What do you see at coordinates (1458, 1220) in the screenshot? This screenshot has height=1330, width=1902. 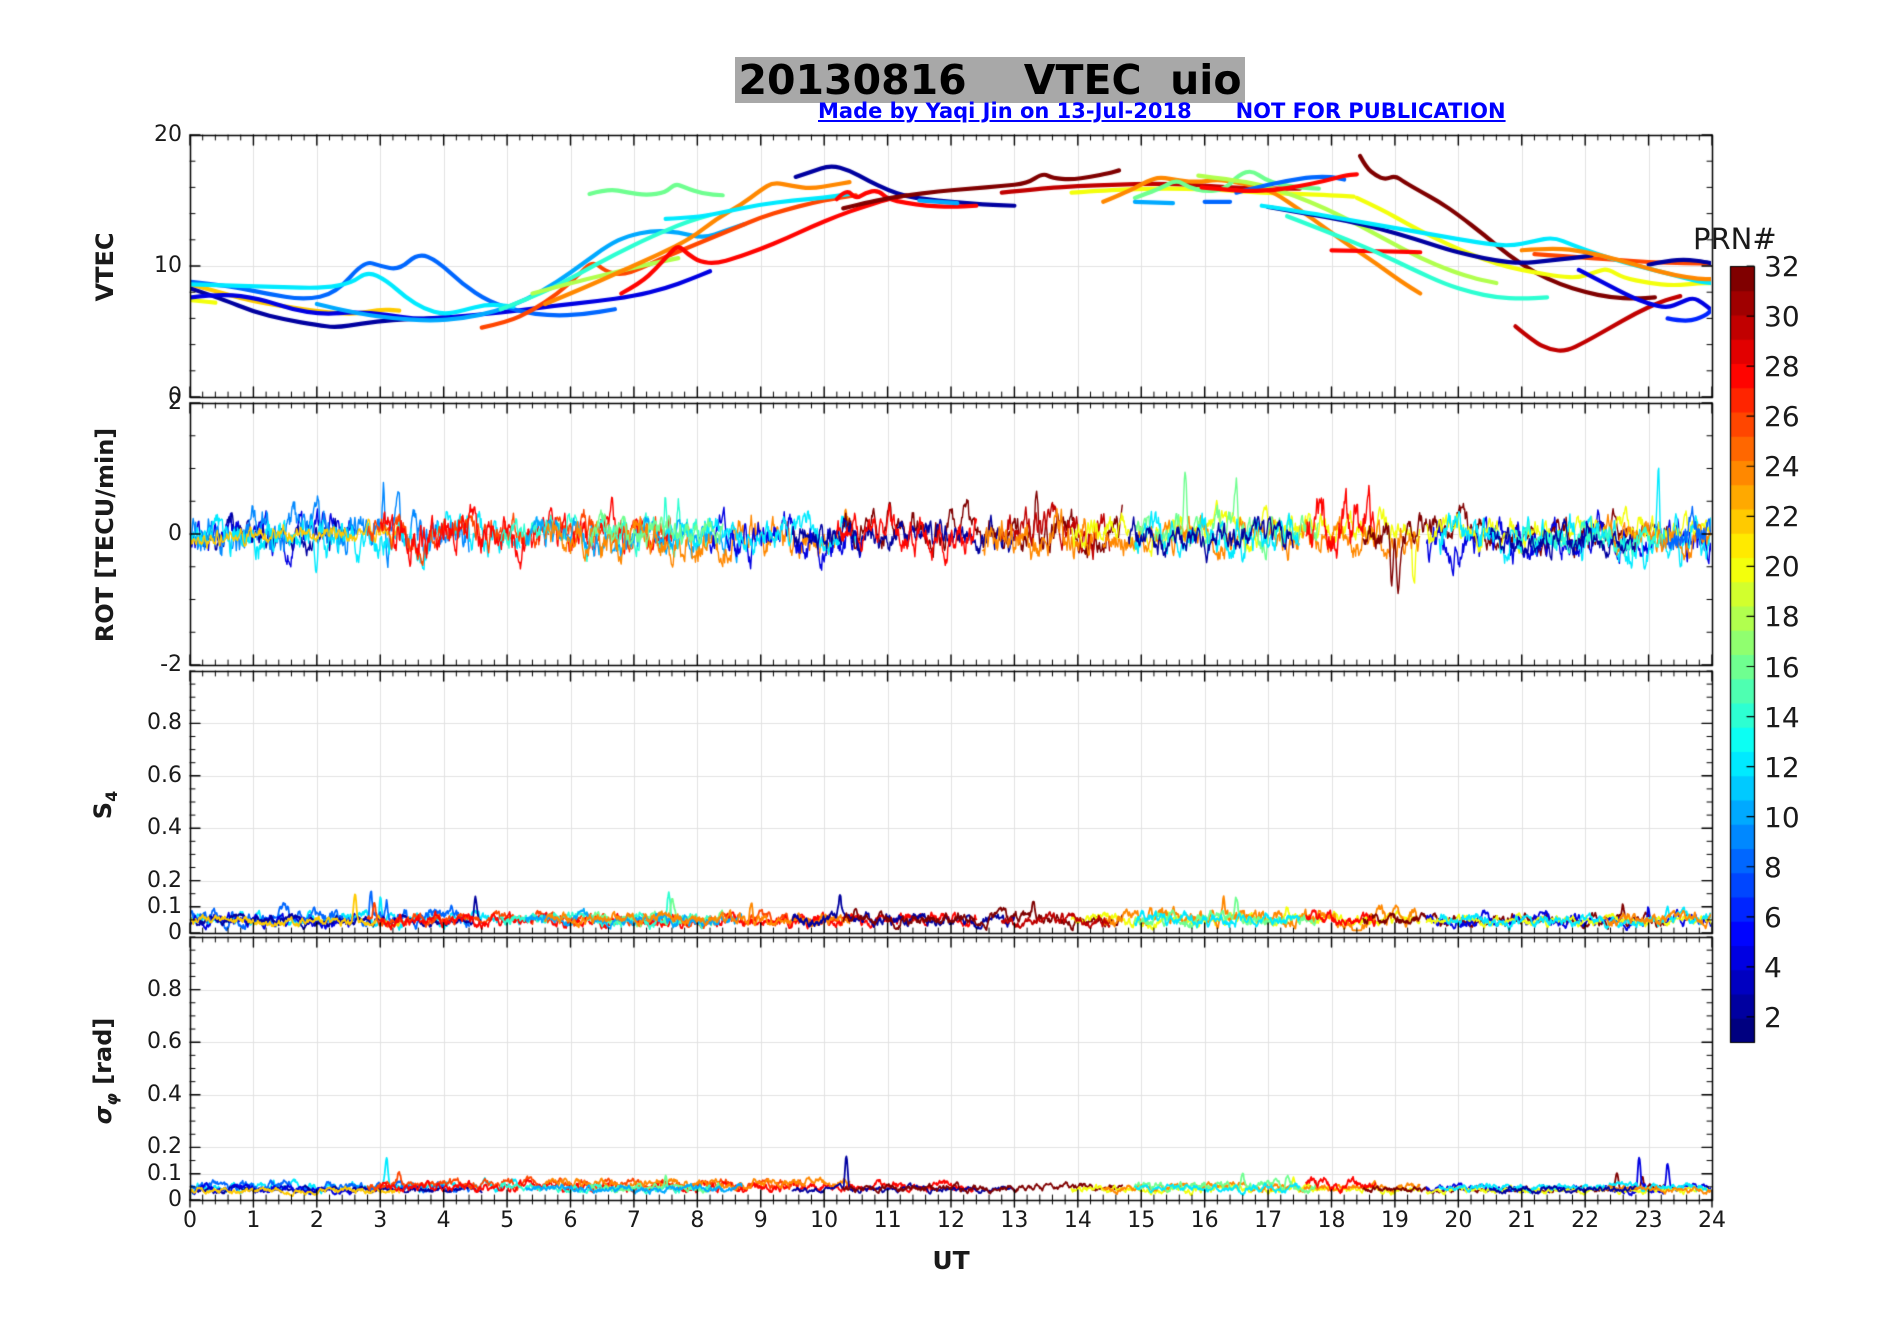 I see `x-tick-label: 20` at bounding box center [1458, 1220].